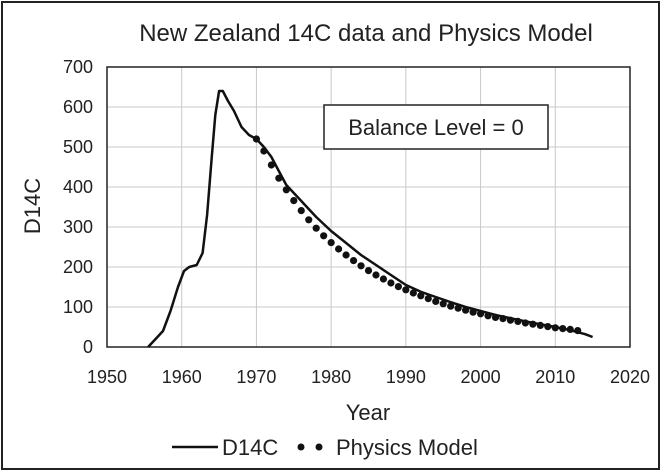  I want to click on x-tick-label: 1970, so click(256, 377).